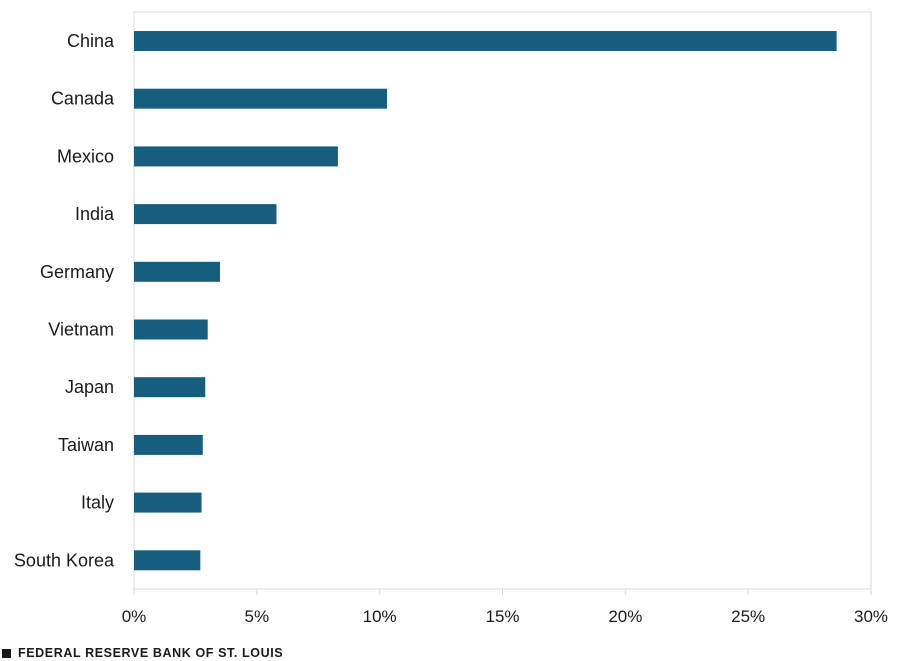  Describe the element at coordinates (485, 41) in the screenshot. I see `bar-china` at that location.